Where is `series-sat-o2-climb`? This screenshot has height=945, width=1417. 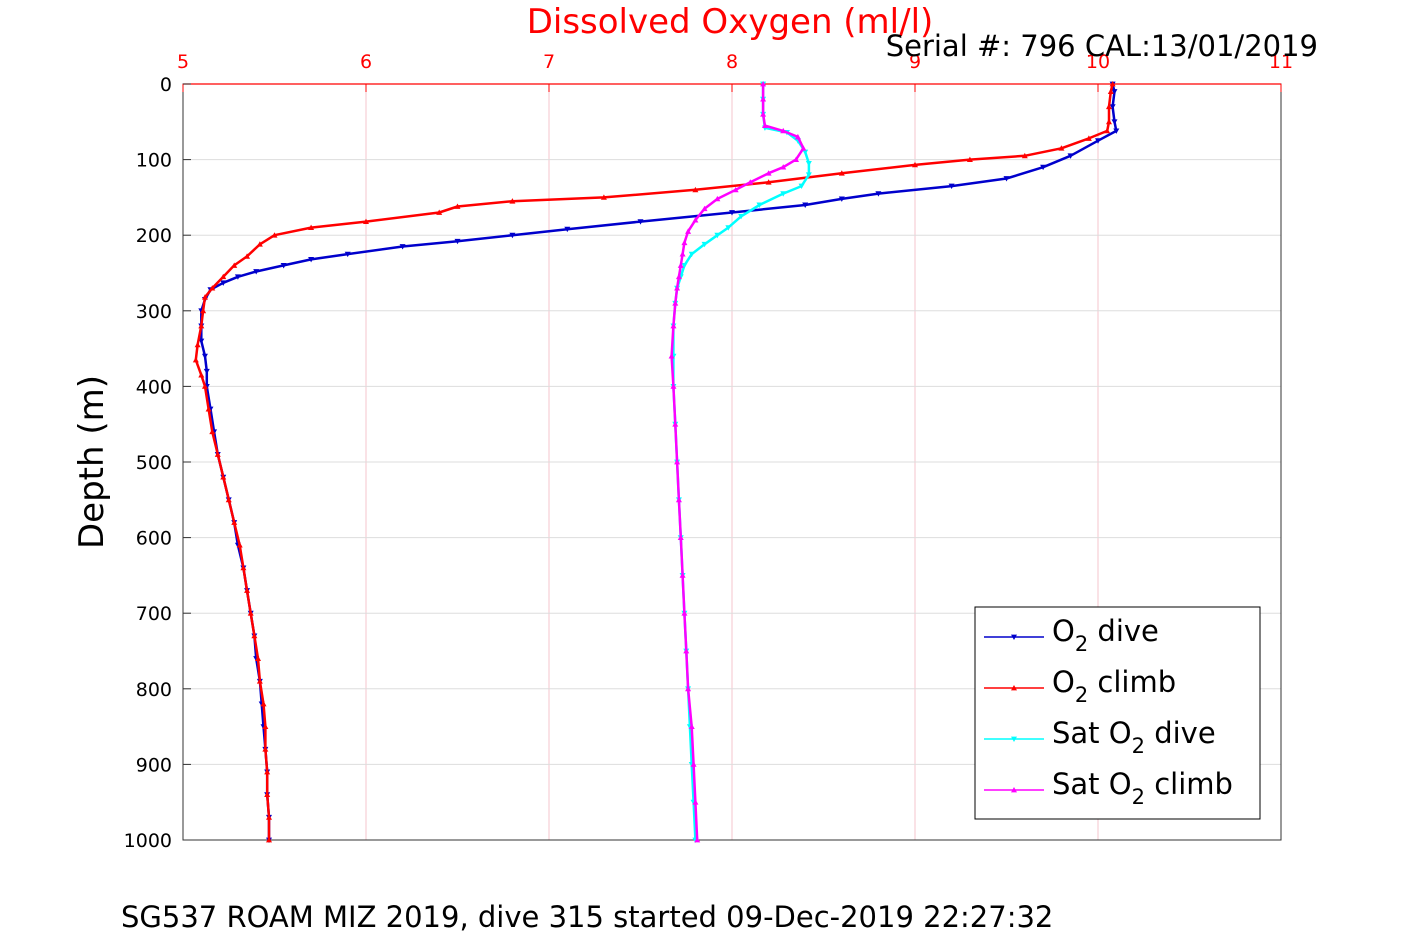
series-sat-o2-climb is located at coordinates (737, 462).